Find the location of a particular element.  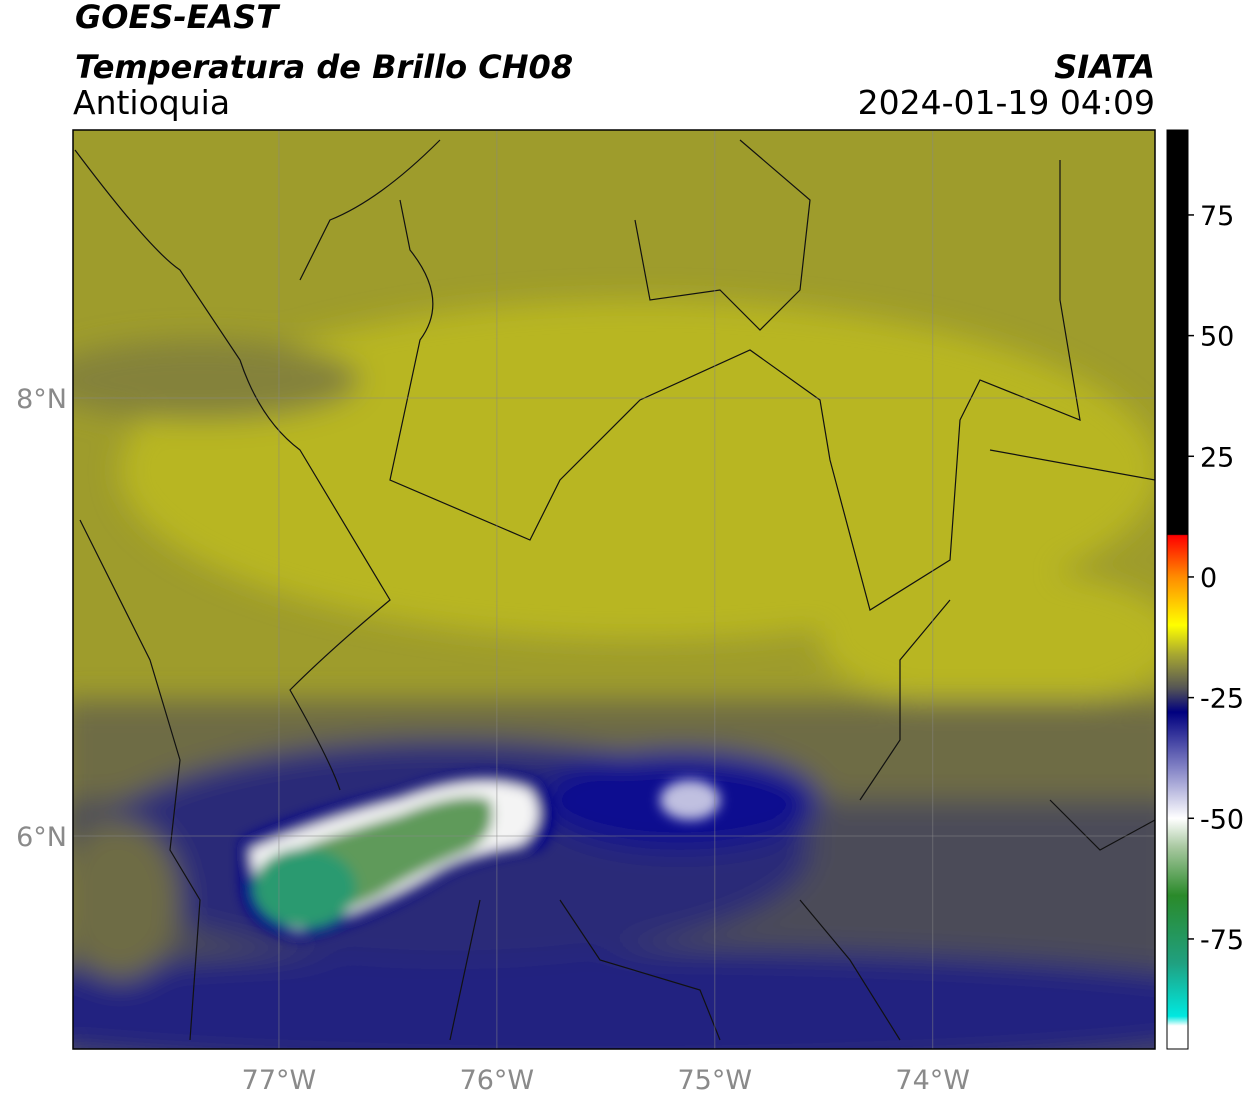

colorbar-tick-label: 0 is located at coordinates (1208, 578).